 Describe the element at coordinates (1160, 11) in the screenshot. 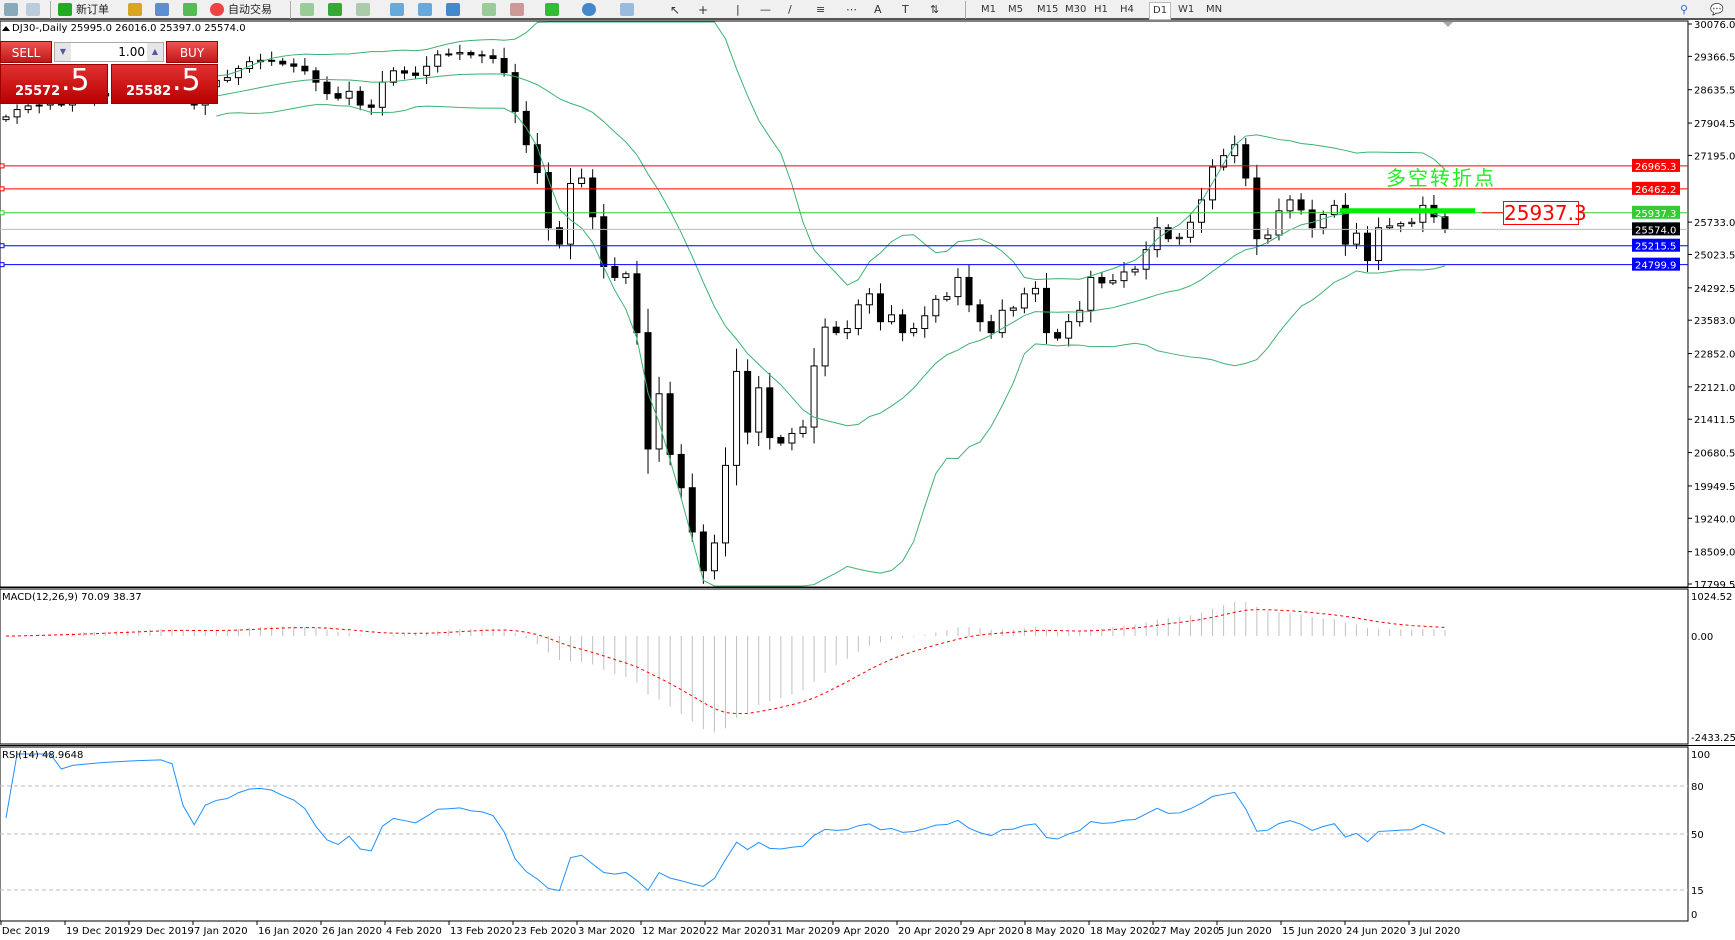

I see `timeframe-d1: D1` at that location.